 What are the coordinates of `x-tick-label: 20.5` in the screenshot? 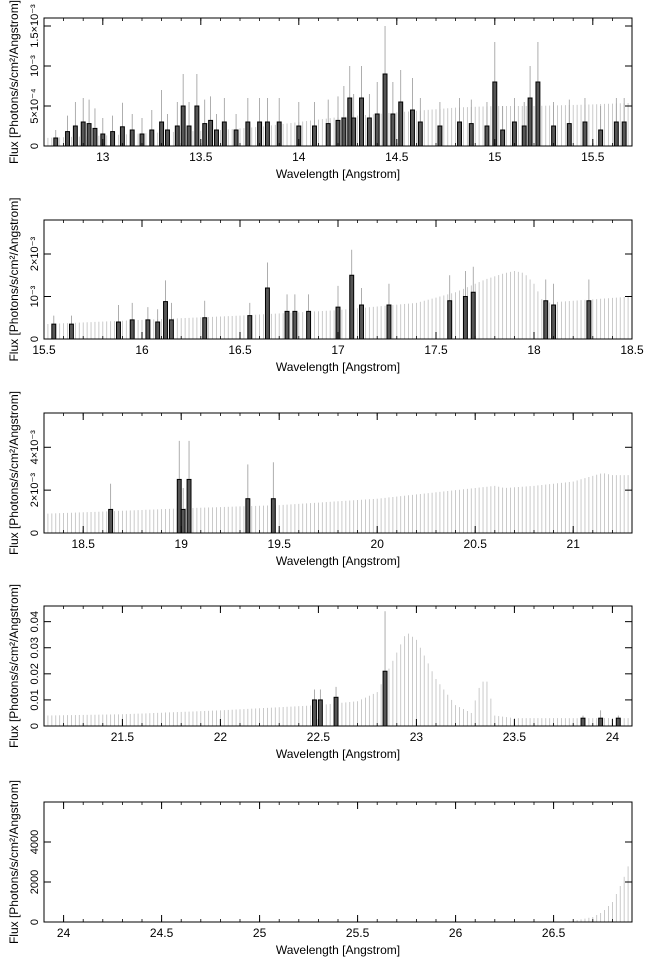 It's located at (476, 544).